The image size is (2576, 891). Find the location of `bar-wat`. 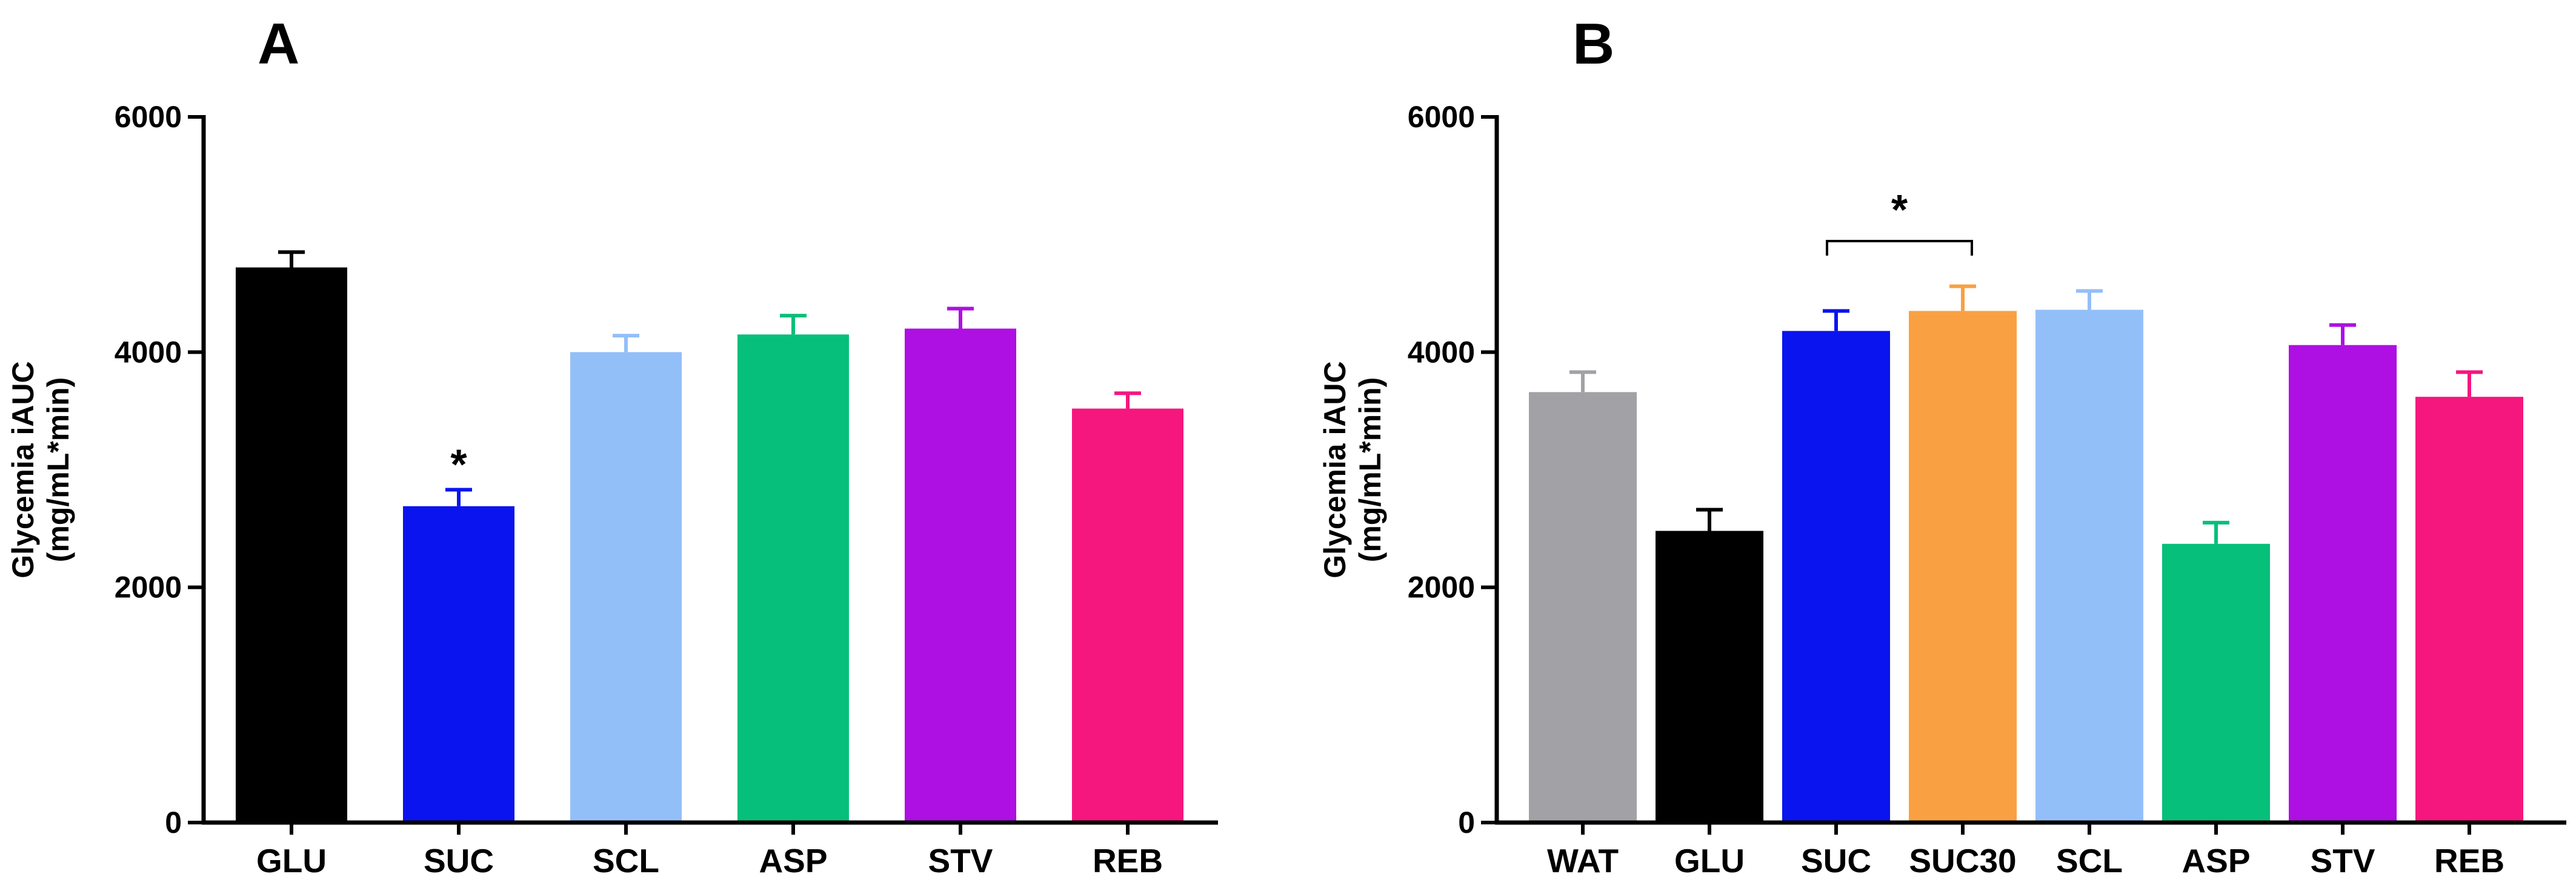

bar-wat is located at coordinates (1583, 607).